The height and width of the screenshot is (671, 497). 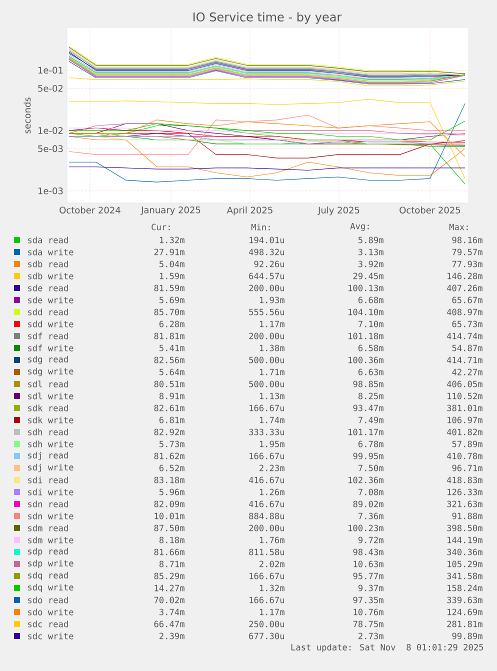 I want to click on text: 9.37m, so click(x=371, y=588).